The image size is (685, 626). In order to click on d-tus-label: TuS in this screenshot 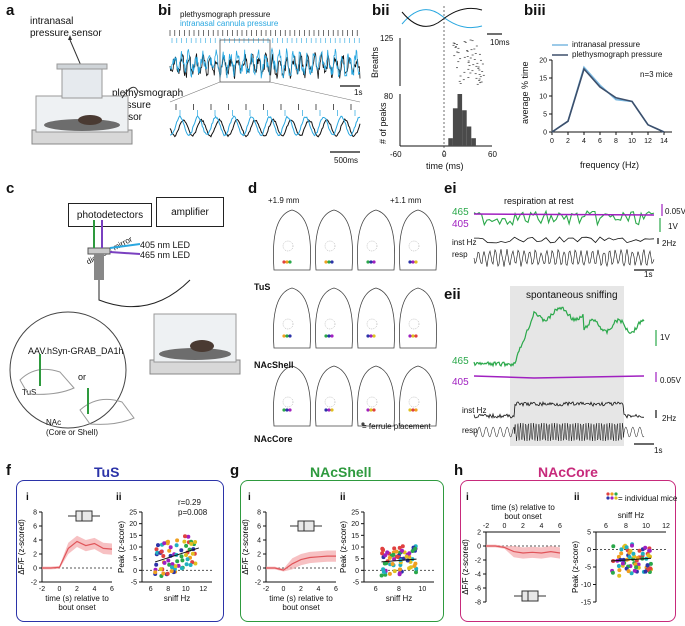, I will do `click(262, 287)`.